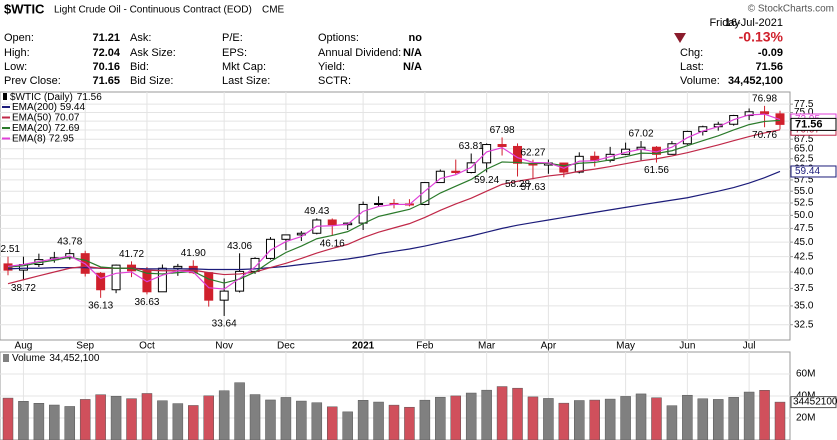  Describe the element at coordinates (32, 81) in the screenshot. I see `field-label: Prev Close:` at that location.